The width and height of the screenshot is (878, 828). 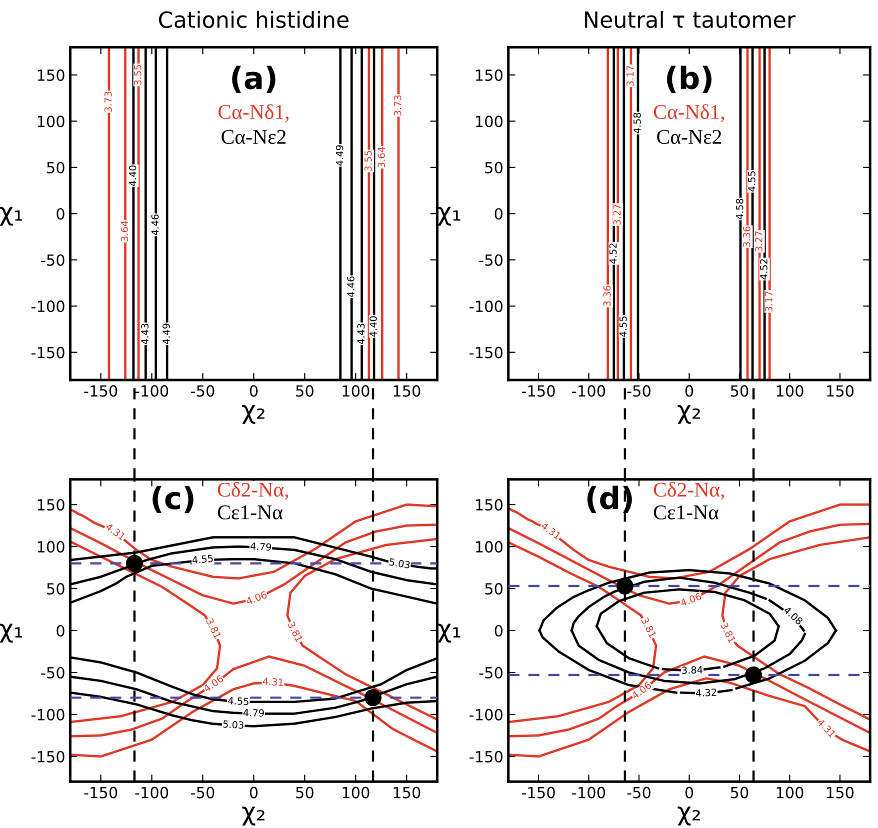 I want to click on annotation: (c), so click(x=173, y=500).